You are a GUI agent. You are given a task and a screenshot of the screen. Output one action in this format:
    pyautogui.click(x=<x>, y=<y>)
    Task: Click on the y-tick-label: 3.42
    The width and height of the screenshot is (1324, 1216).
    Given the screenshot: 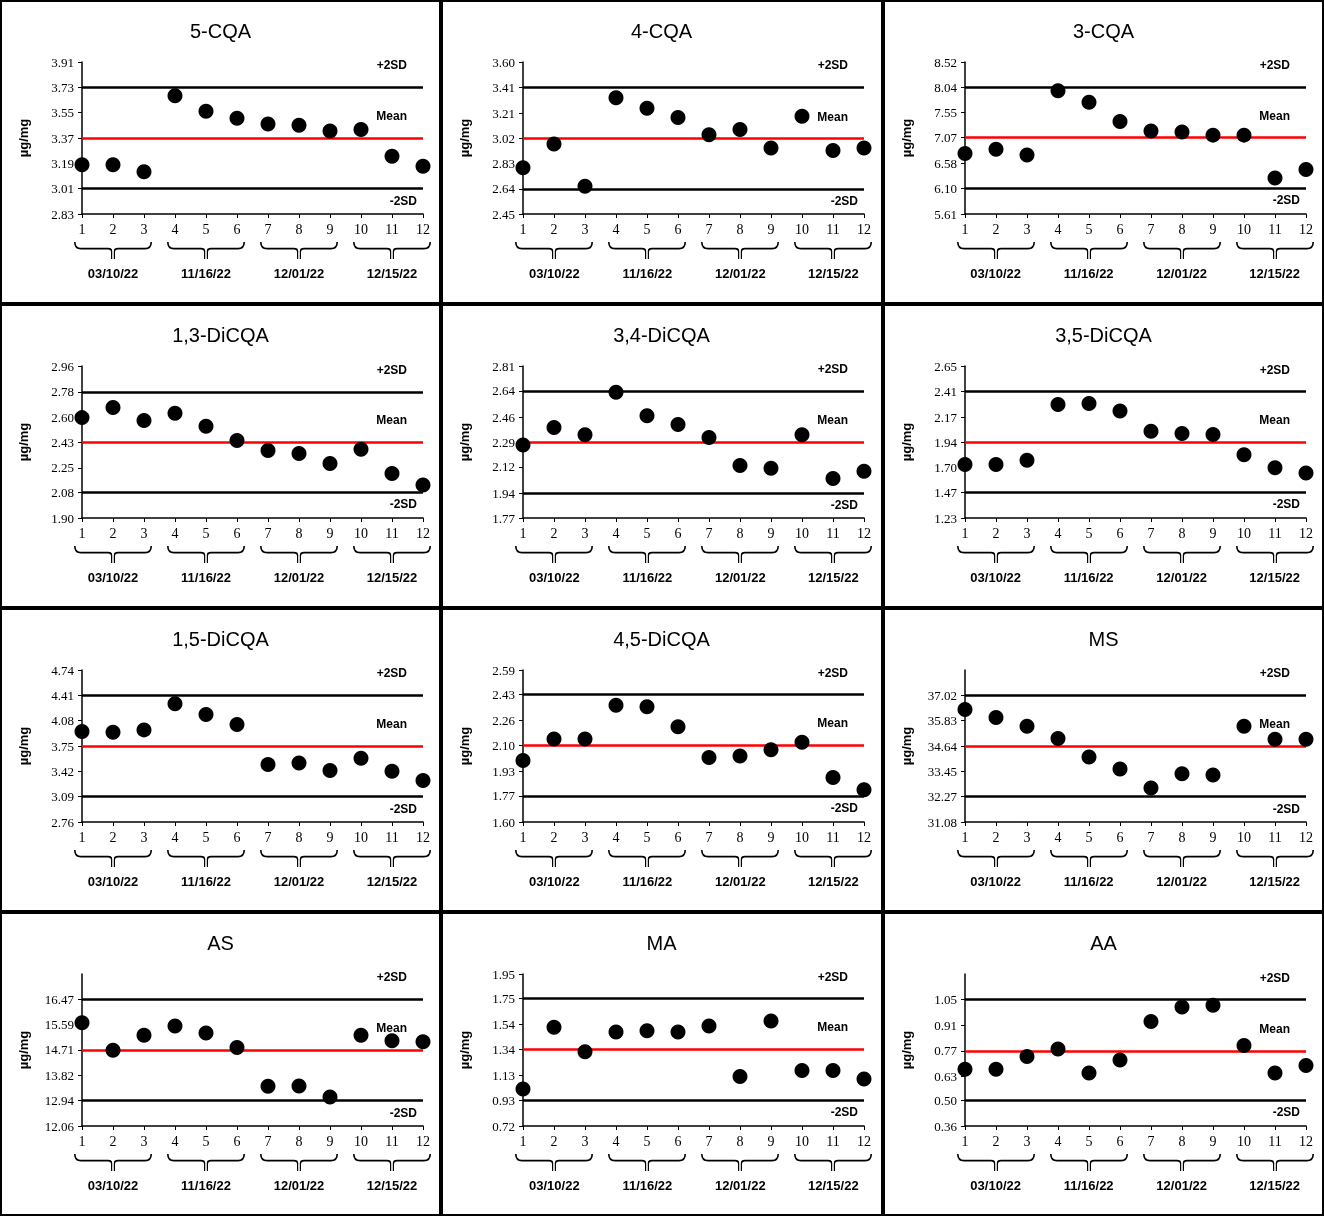 What is the action you would take?
    pyautogui.click(x=62, y=771)
    